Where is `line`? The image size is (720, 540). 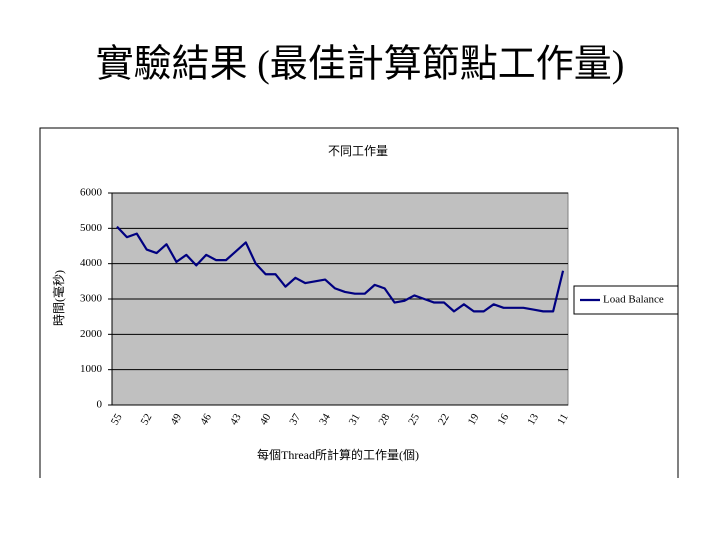 line is located at coordinates (340, 269).